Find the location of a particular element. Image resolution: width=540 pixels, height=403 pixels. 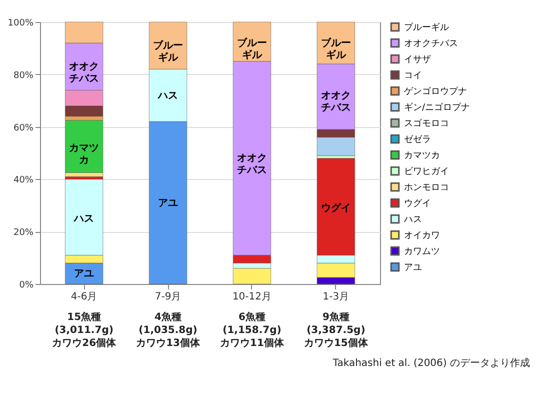

legend-label: オオクチバス is located at coordinates (431, 44).